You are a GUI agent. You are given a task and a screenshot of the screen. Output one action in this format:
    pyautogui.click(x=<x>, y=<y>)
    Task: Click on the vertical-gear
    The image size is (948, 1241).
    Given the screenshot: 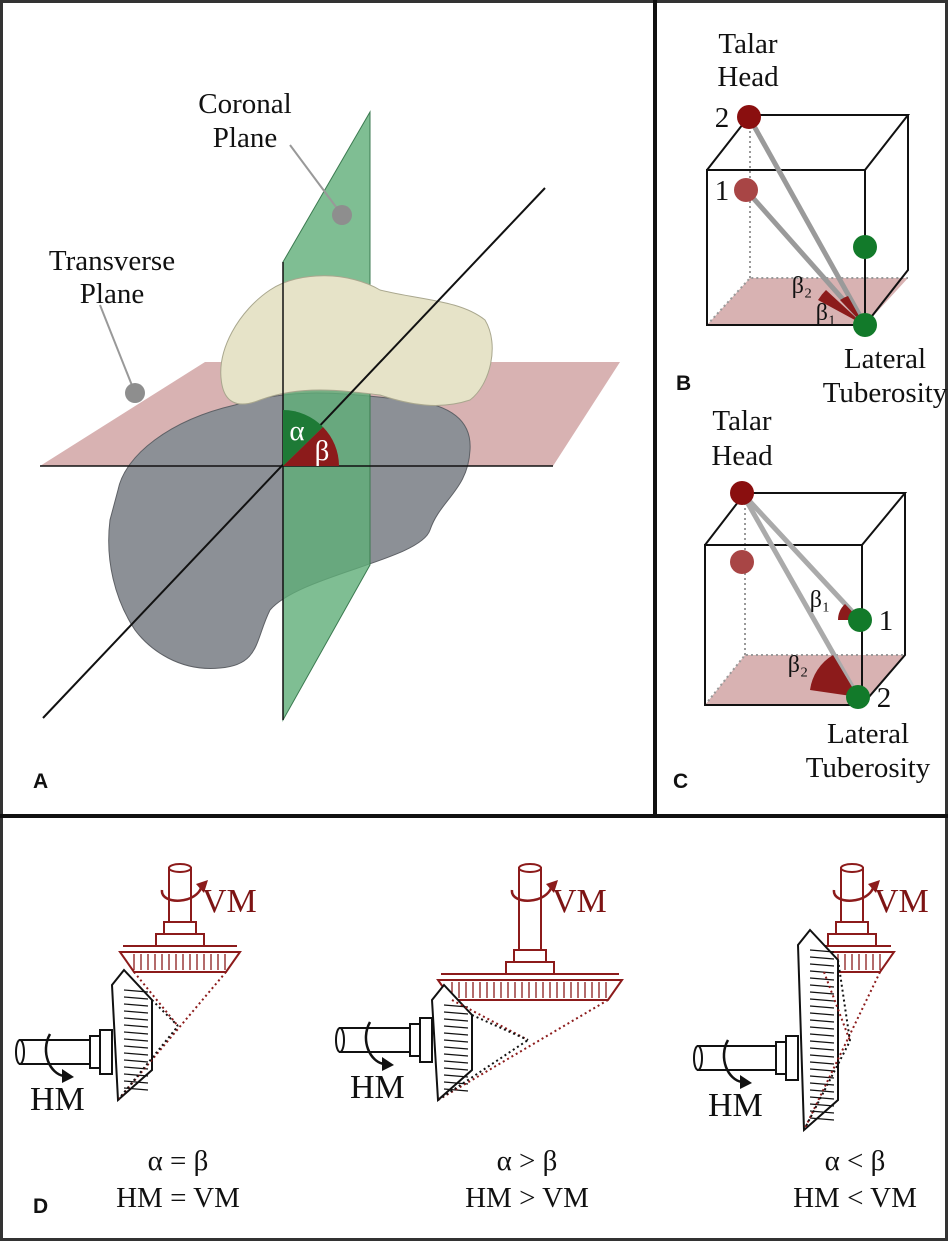 What is the action you would take?
    pyautogui.click(x=180, y=962)
    